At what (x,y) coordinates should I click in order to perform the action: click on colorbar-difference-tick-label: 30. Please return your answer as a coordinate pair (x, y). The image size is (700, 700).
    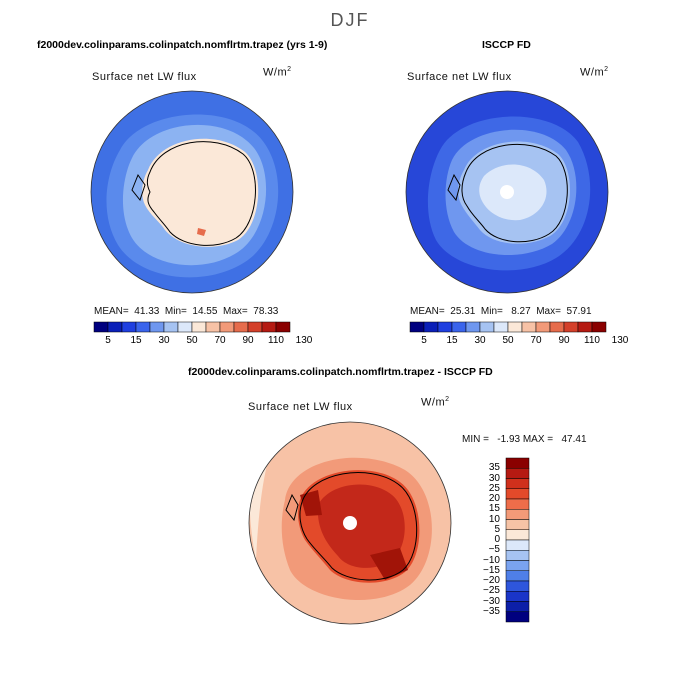
    Looking at the image, I should click on (494, 478).